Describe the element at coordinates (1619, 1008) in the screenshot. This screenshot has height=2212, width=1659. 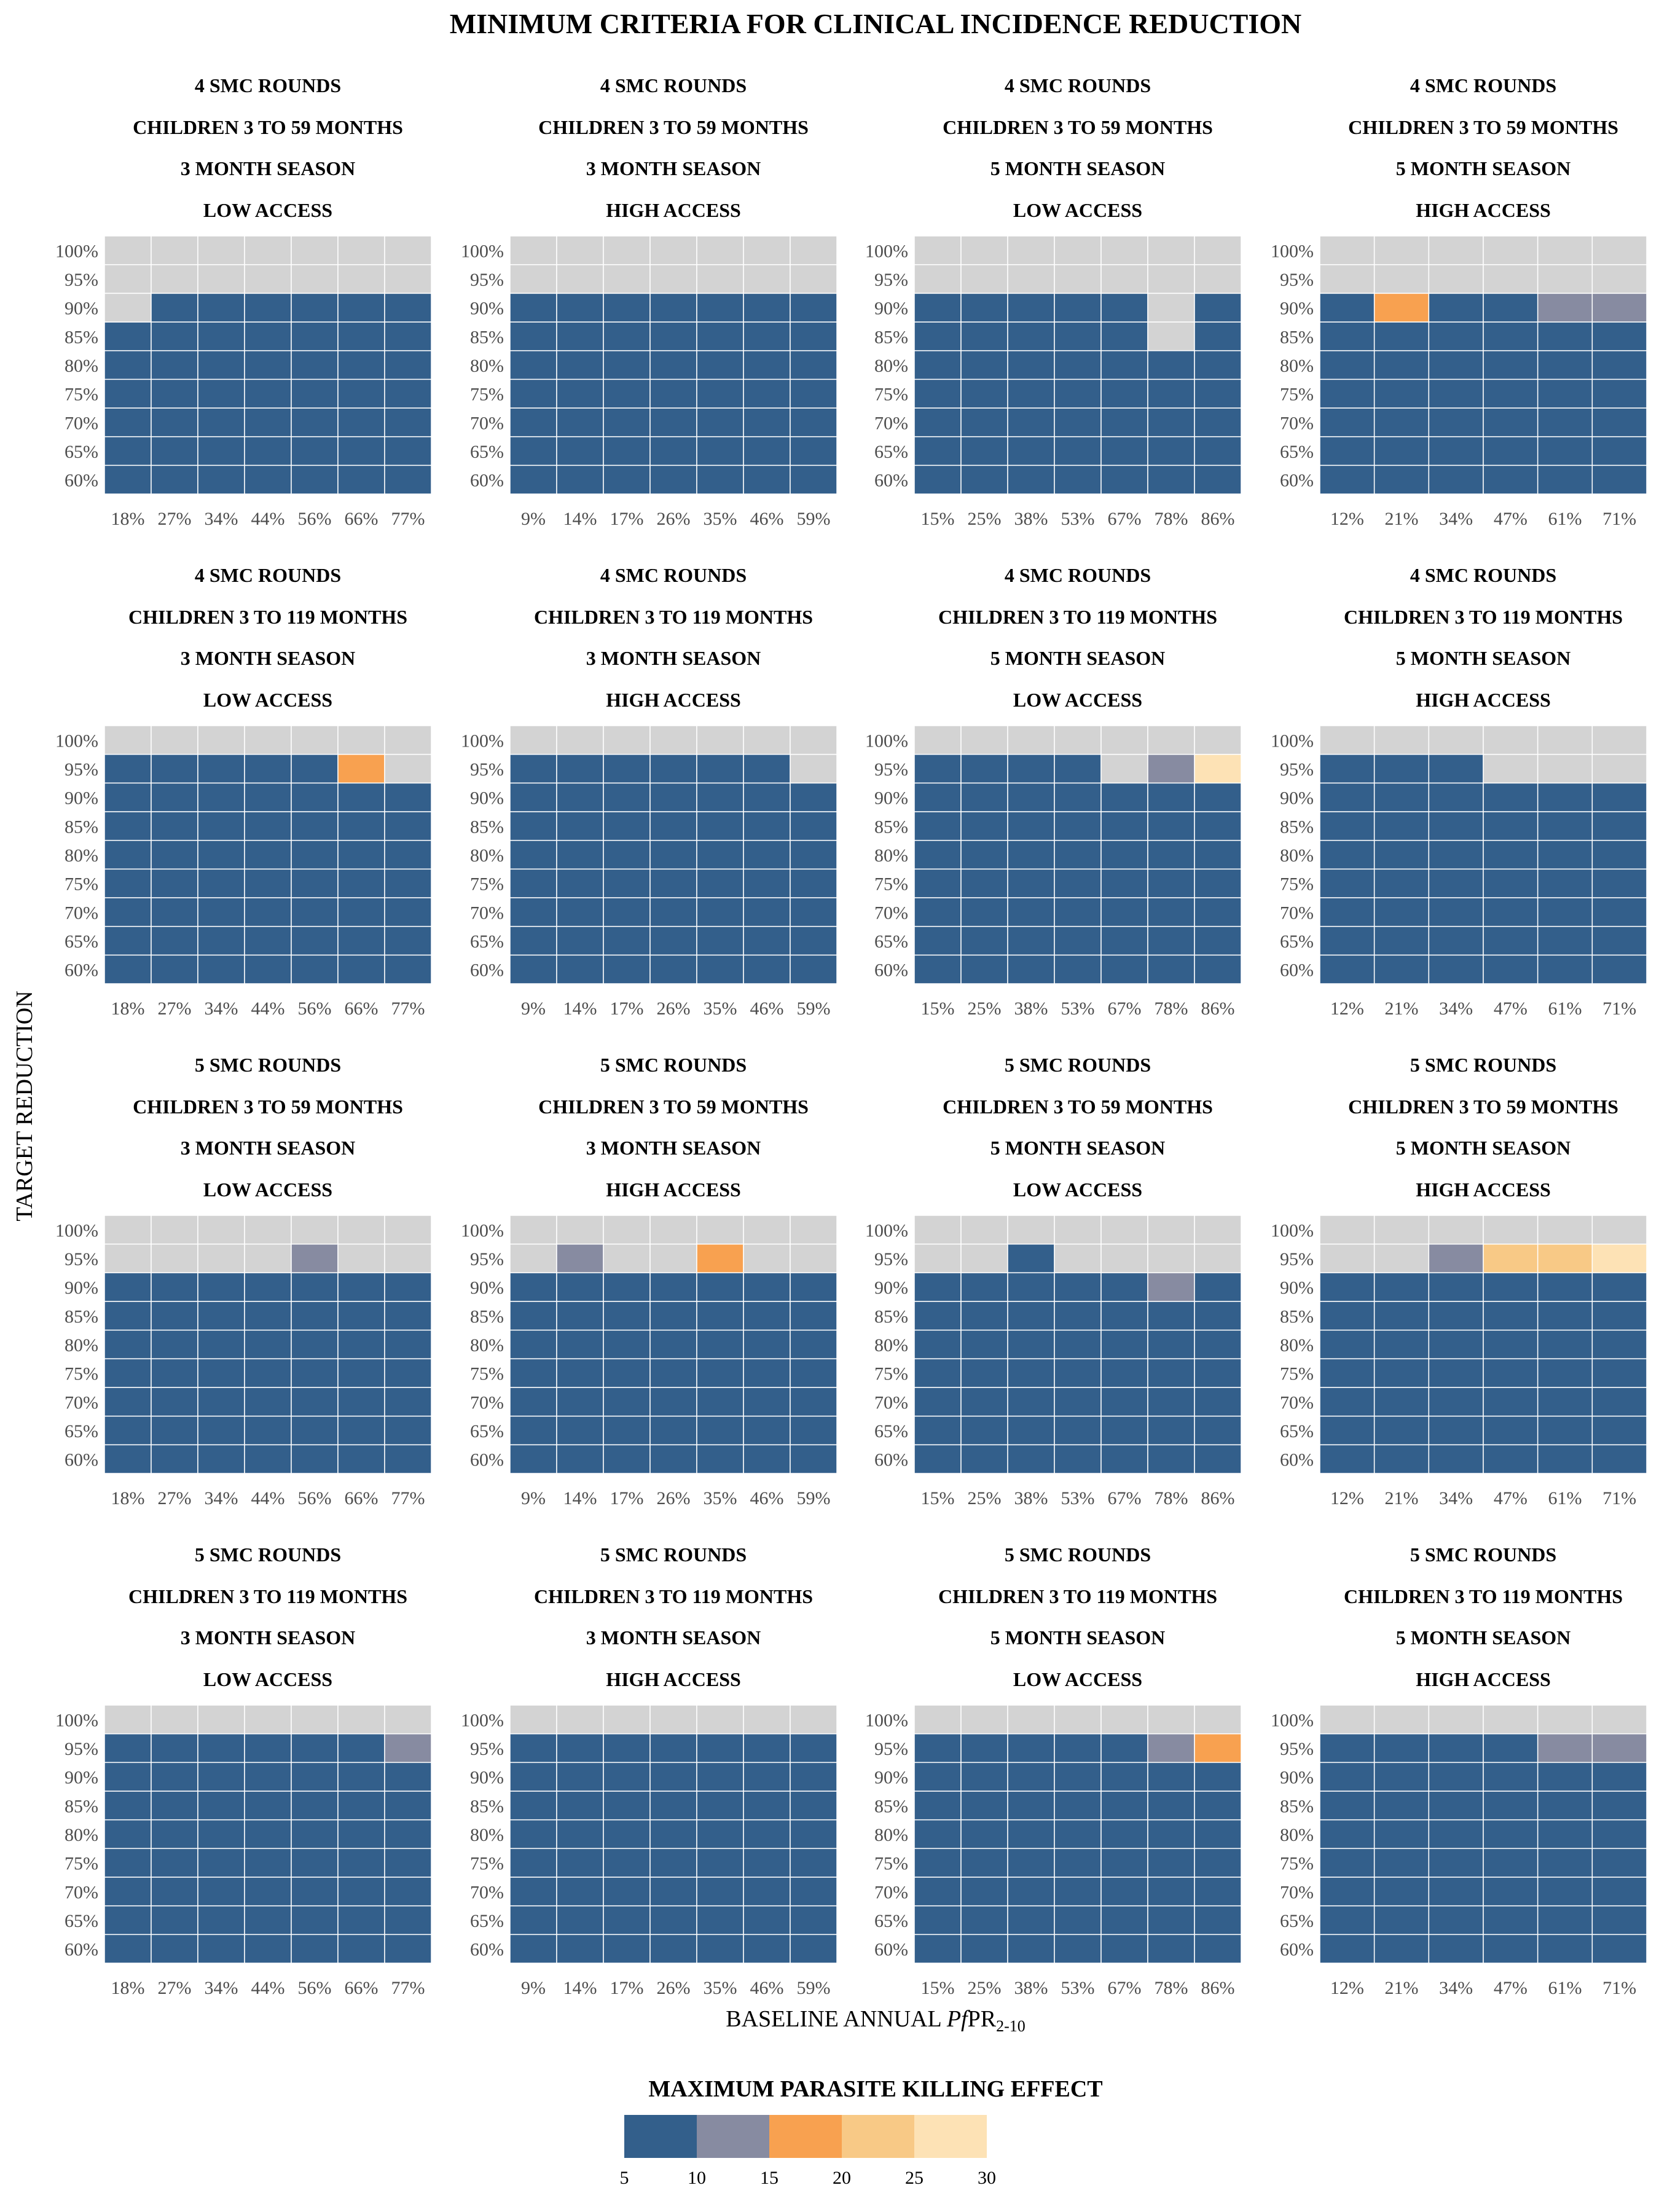
I see `x-tick-label: 71%` at that location.